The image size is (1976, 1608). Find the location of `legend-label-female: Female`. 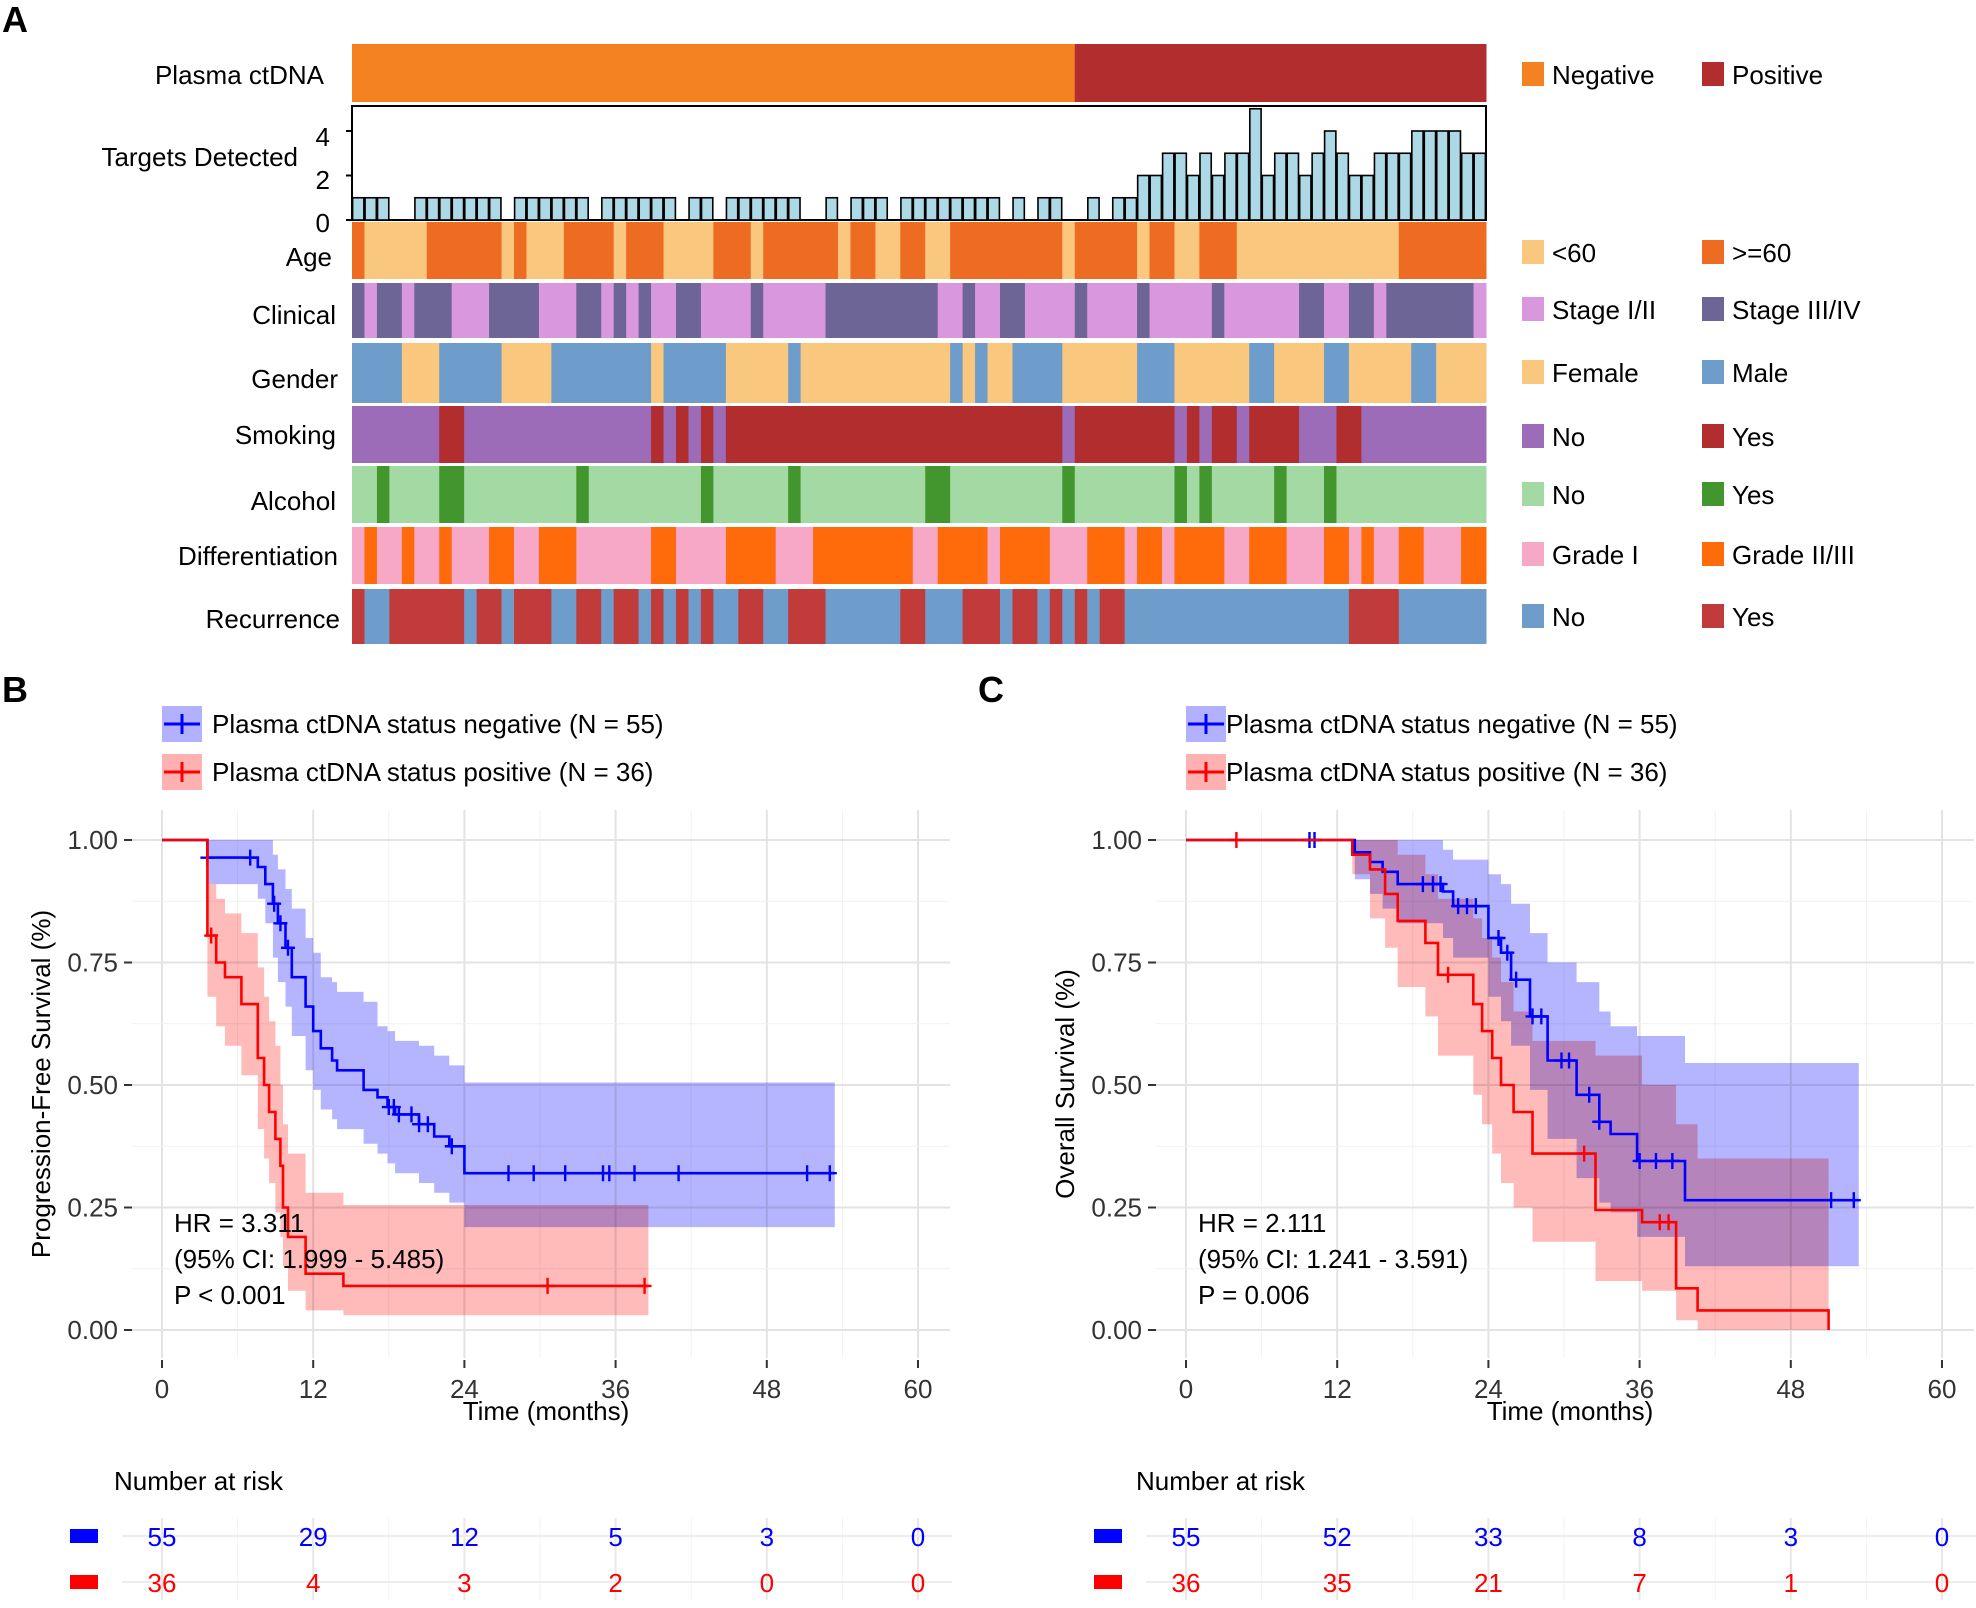

legend-label-female: Female is located at coordinates (1595, 373).